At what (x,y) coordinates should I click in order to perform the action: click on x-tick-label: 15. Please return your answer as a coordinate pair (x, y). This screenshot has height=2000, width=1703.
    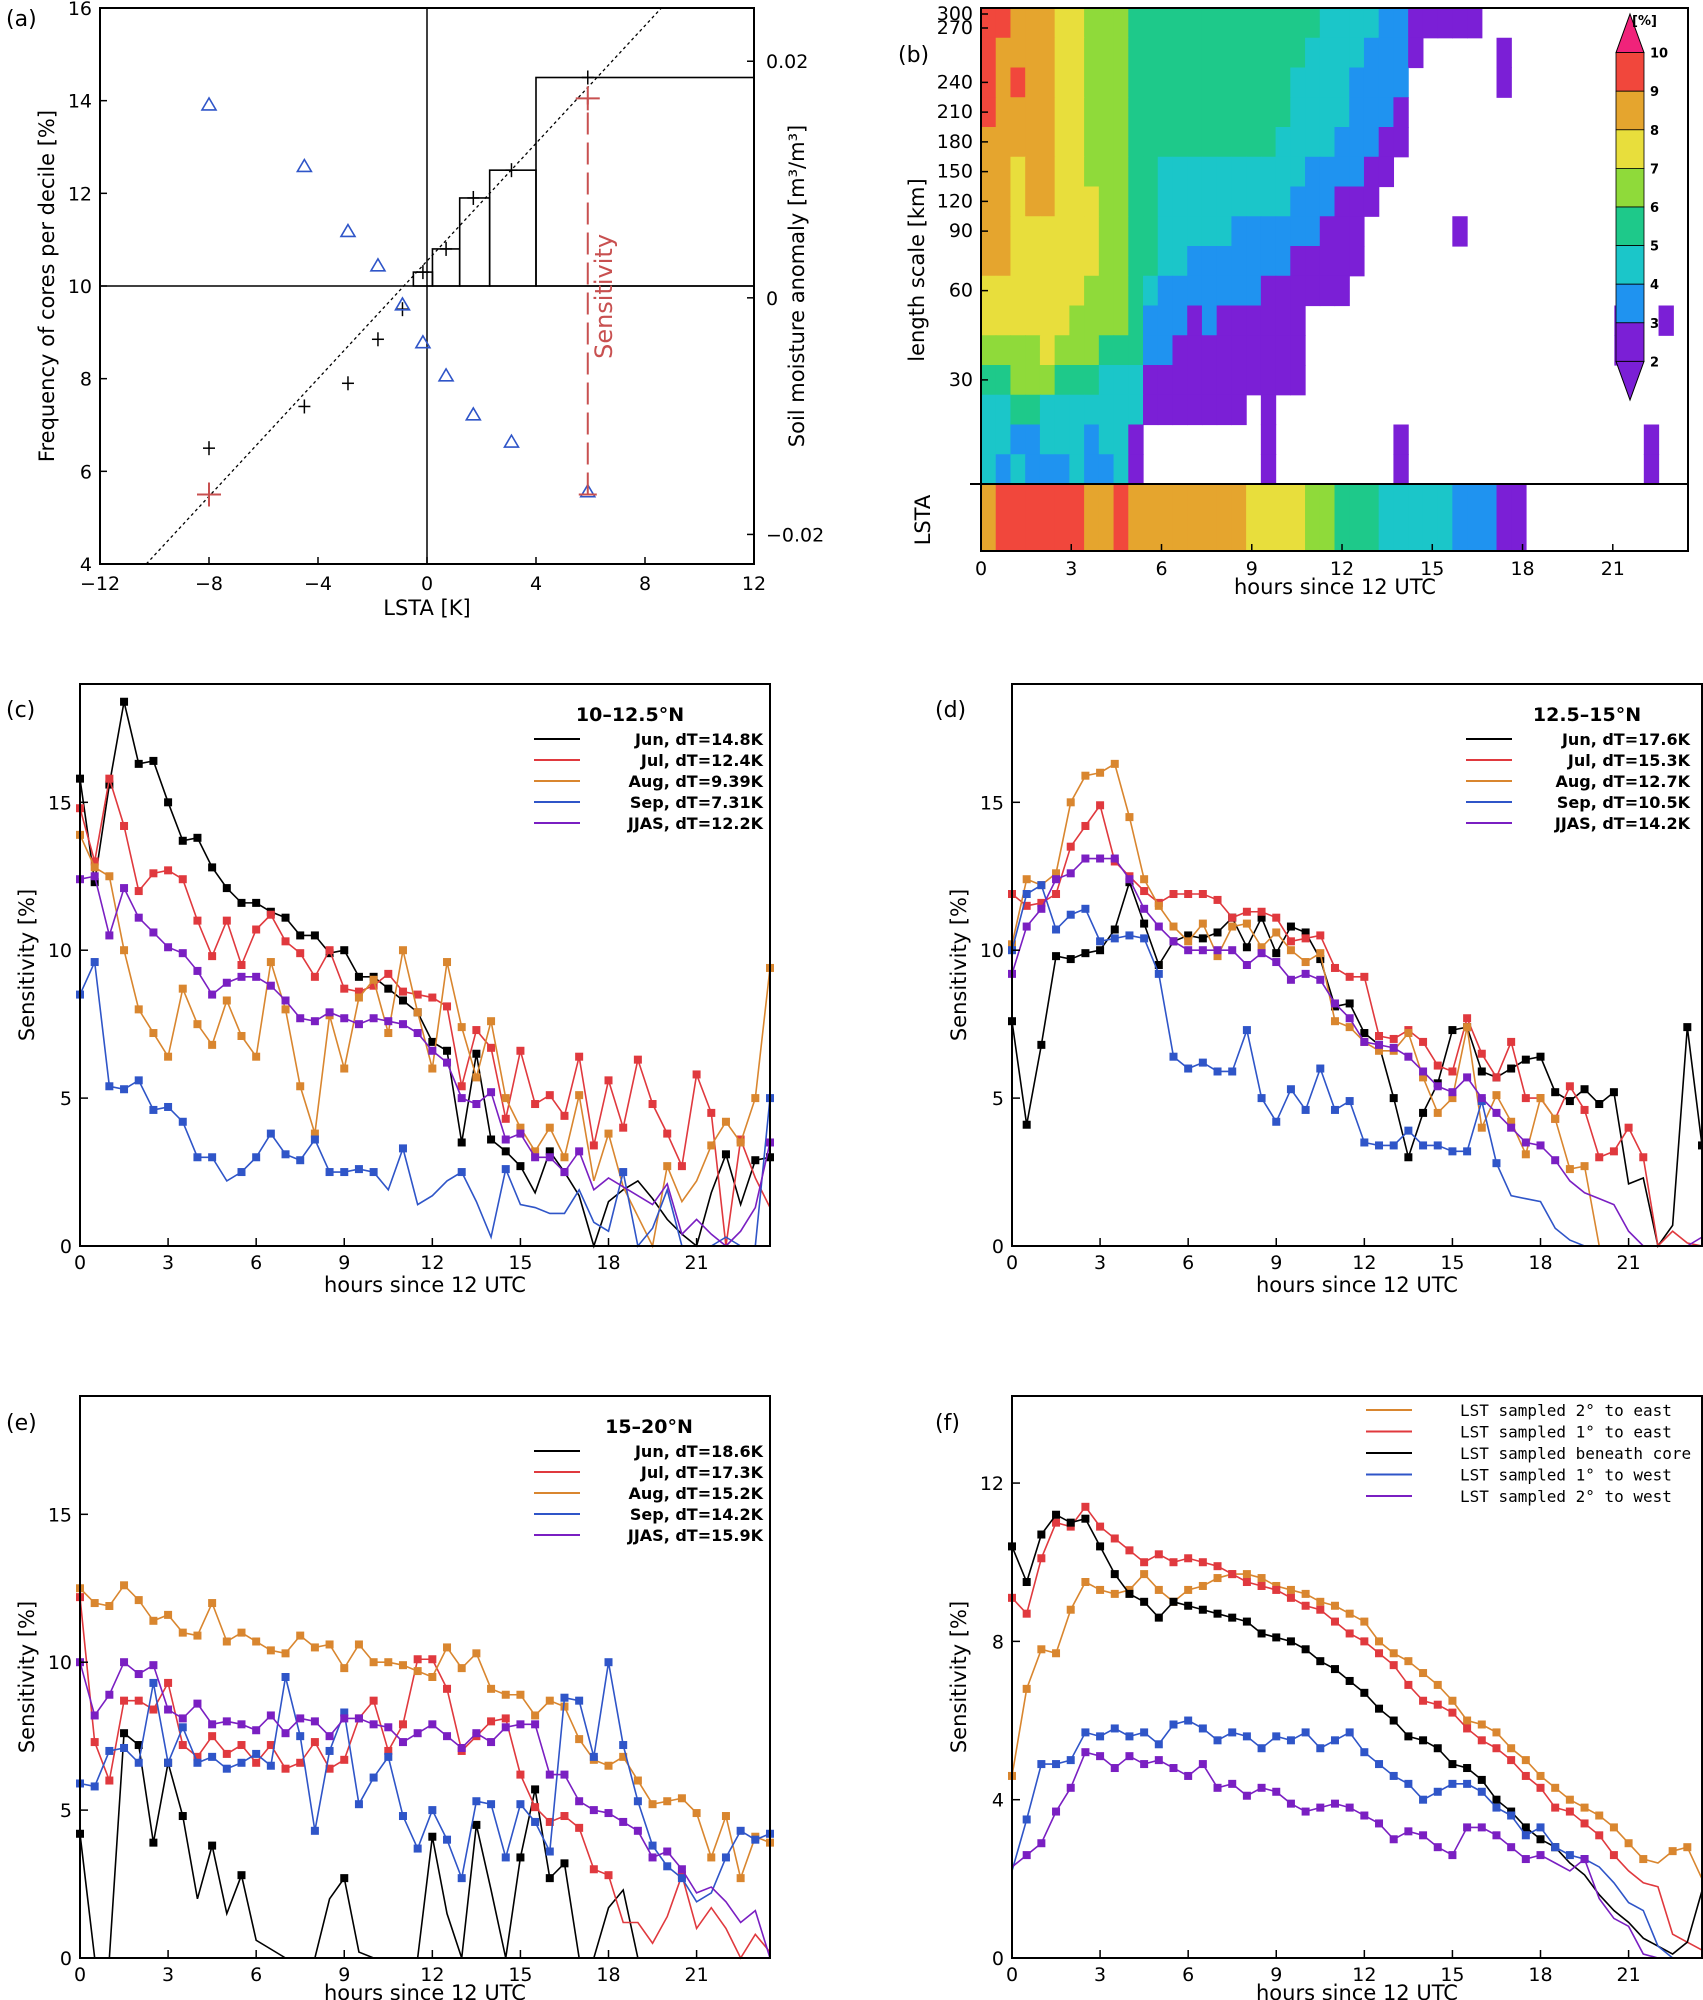
    Looking at the image, I should click on (1452, 1263).